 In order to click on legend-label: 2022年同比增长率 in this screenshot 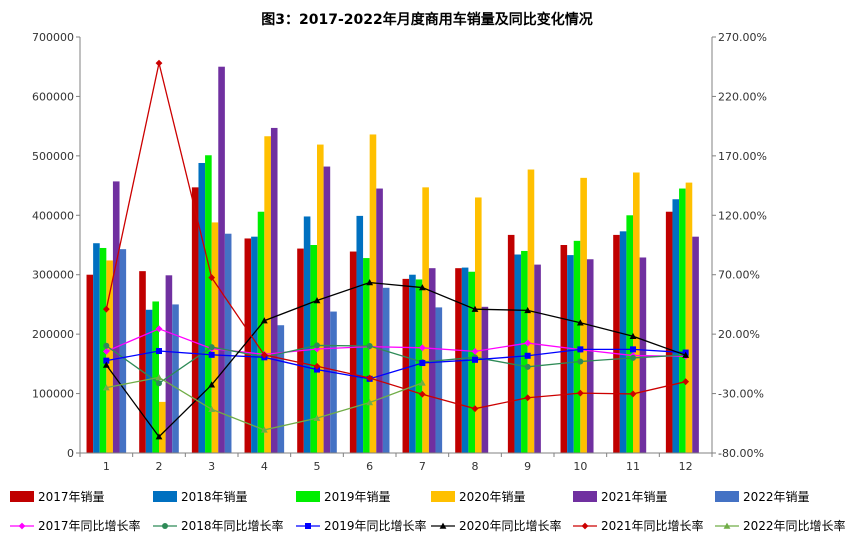, I will do `click(794, 525)`.